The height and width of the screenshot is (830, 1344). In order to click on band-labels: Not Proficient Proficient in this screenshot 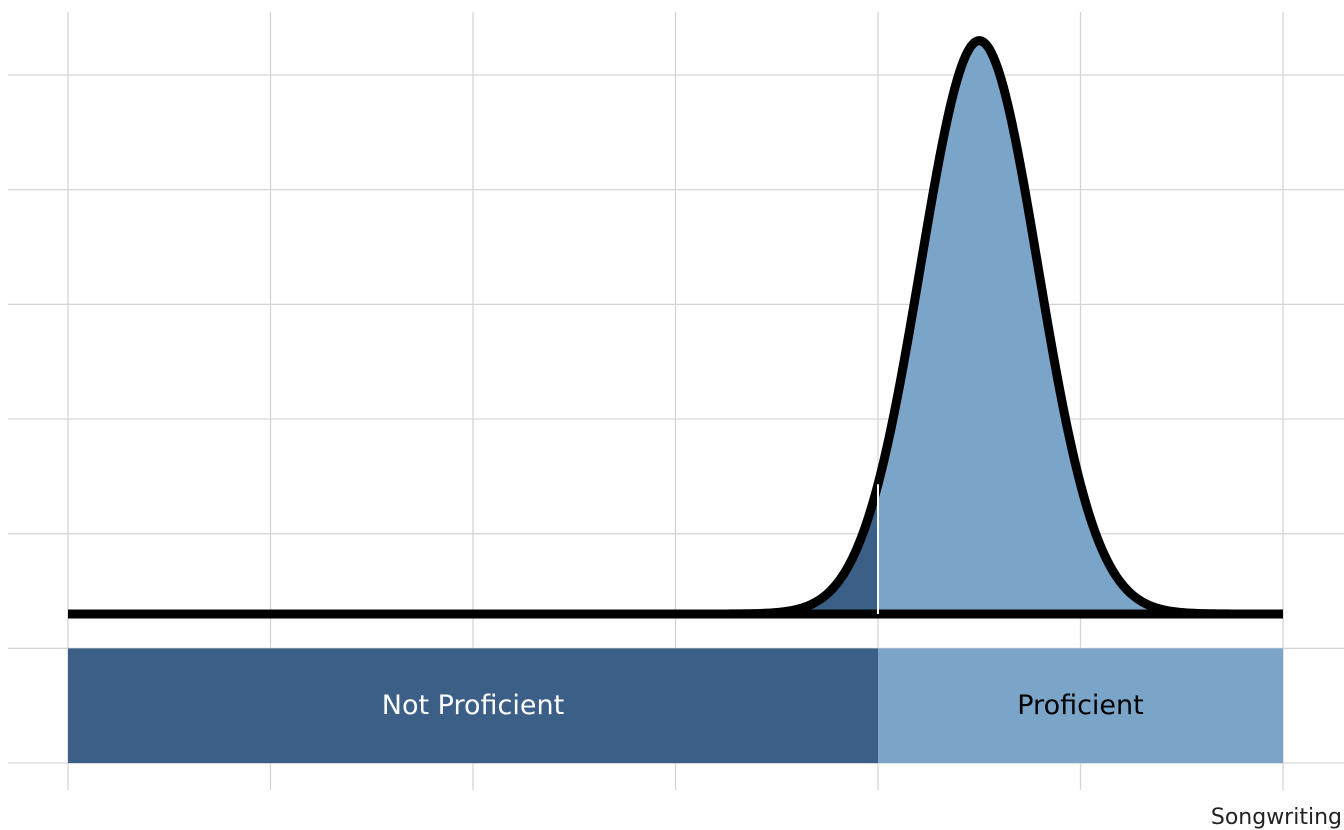, I will do `click(763, 705)`.